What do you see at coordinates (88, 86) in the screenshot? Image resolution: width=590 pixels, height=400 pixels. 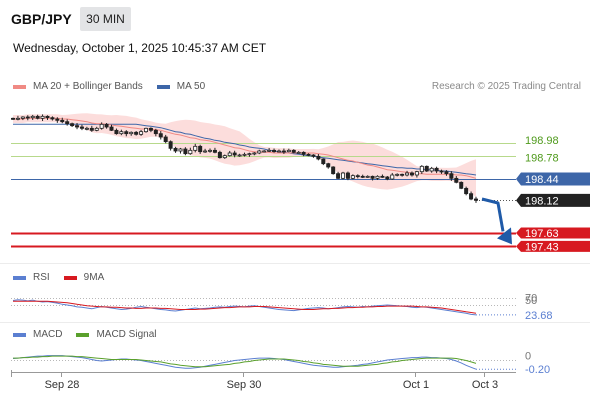 I see `legend-ma20-label: MA 20 + Bollinger Bands` at bounding box center [88, 86].